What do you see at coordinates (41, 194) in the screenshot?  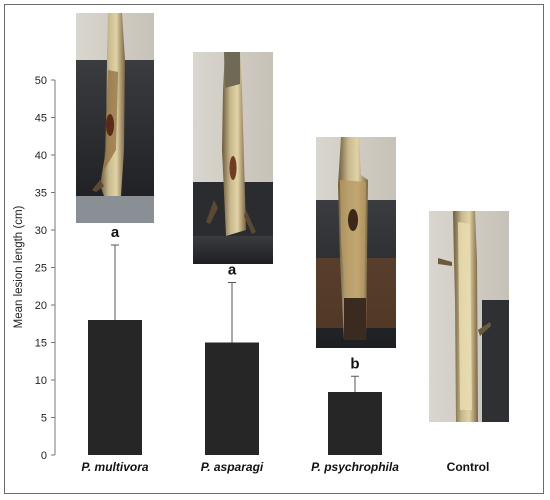 I see `y-tick-label: 35` at bounding box center [41, 194].